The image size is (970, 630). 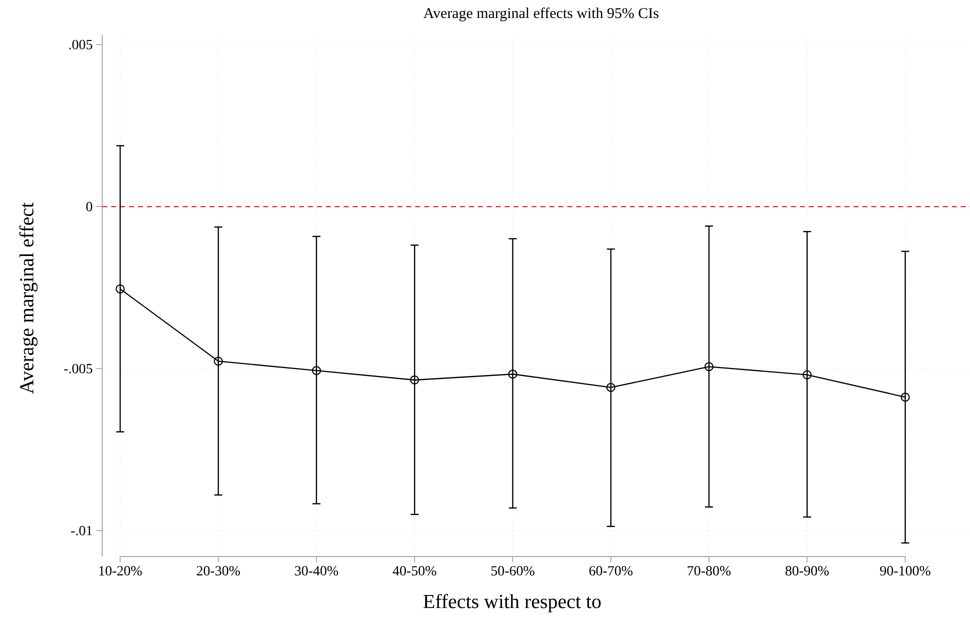 What do you see at coordinates (610, 571) in the screenshot?
I see `x-tick-label: 60-70%` at bounding box center [610, 571].